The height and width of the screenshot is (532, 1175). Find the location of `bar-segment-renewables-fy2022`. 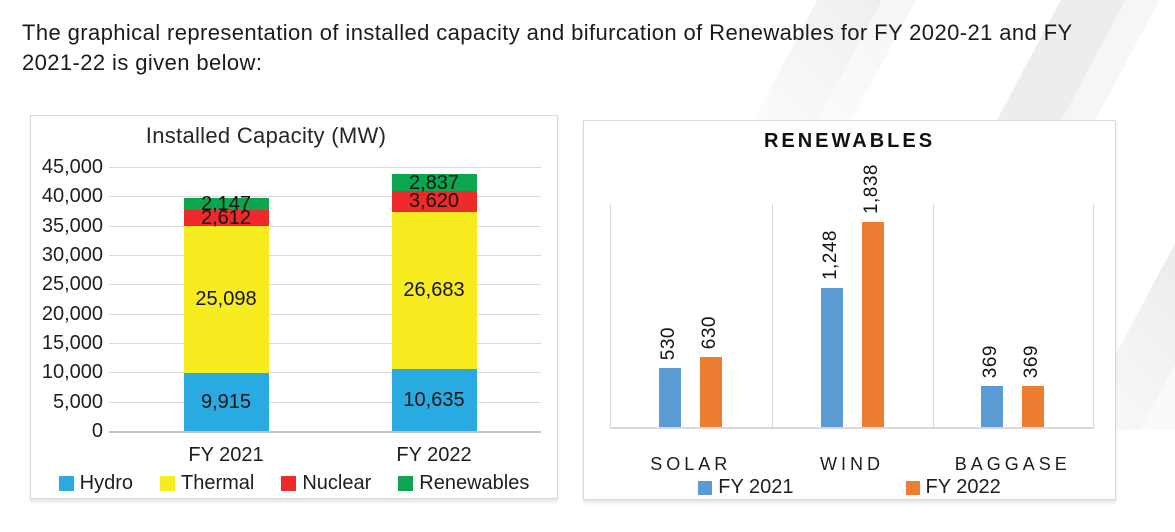

bar-segment-renewables-fy2022 is located at coordinates (434, 182).